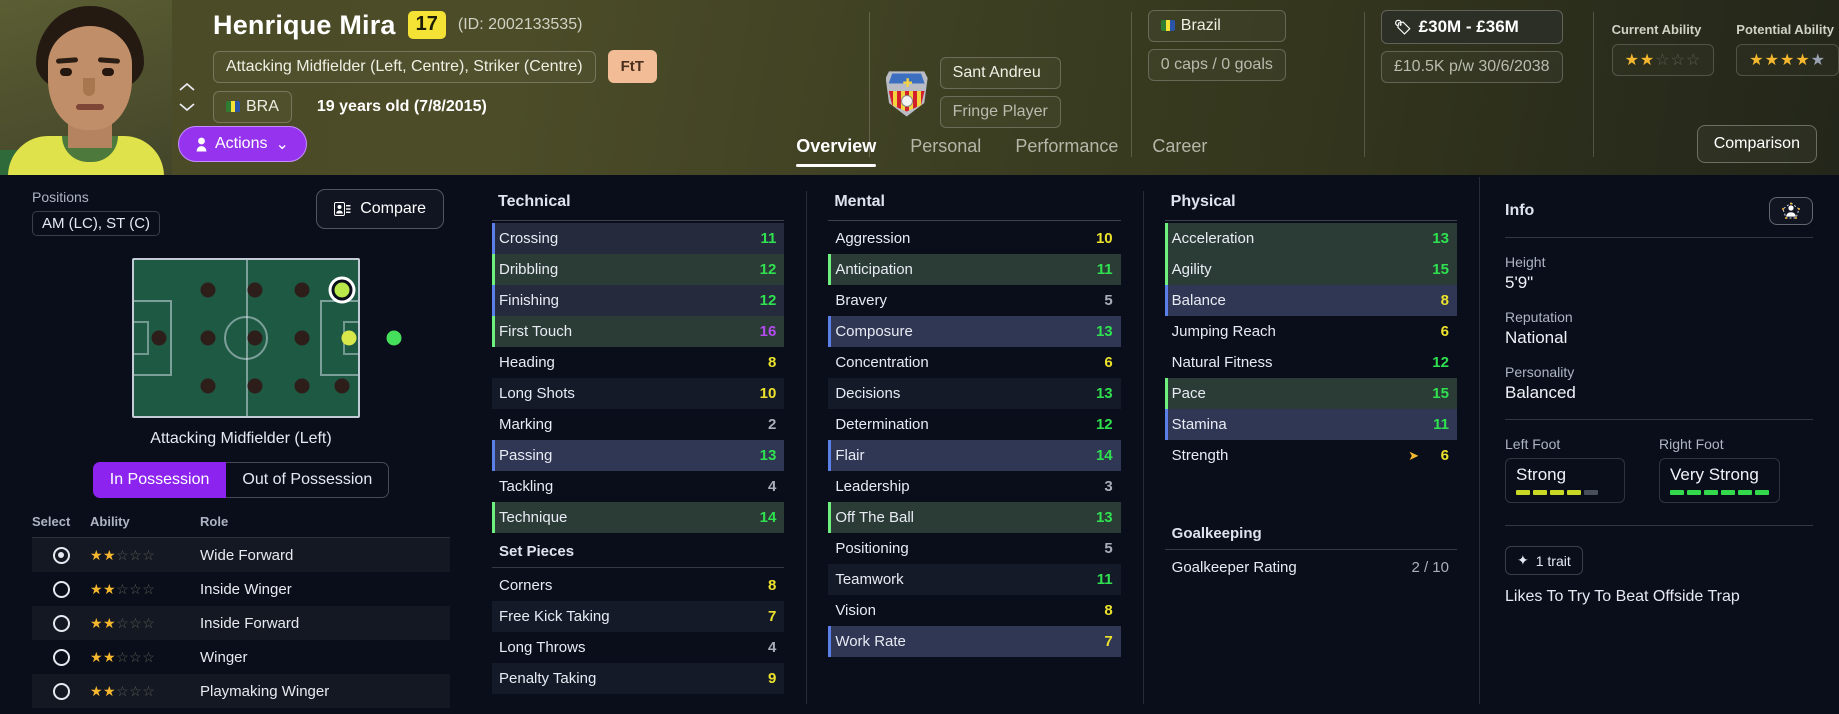 The image size is (1839, 714). What do you see at coordinates (308, 480) in the screenshot?
I see `toggle-out-of-possession: Out of Possession` at bounding box center [308, 480].